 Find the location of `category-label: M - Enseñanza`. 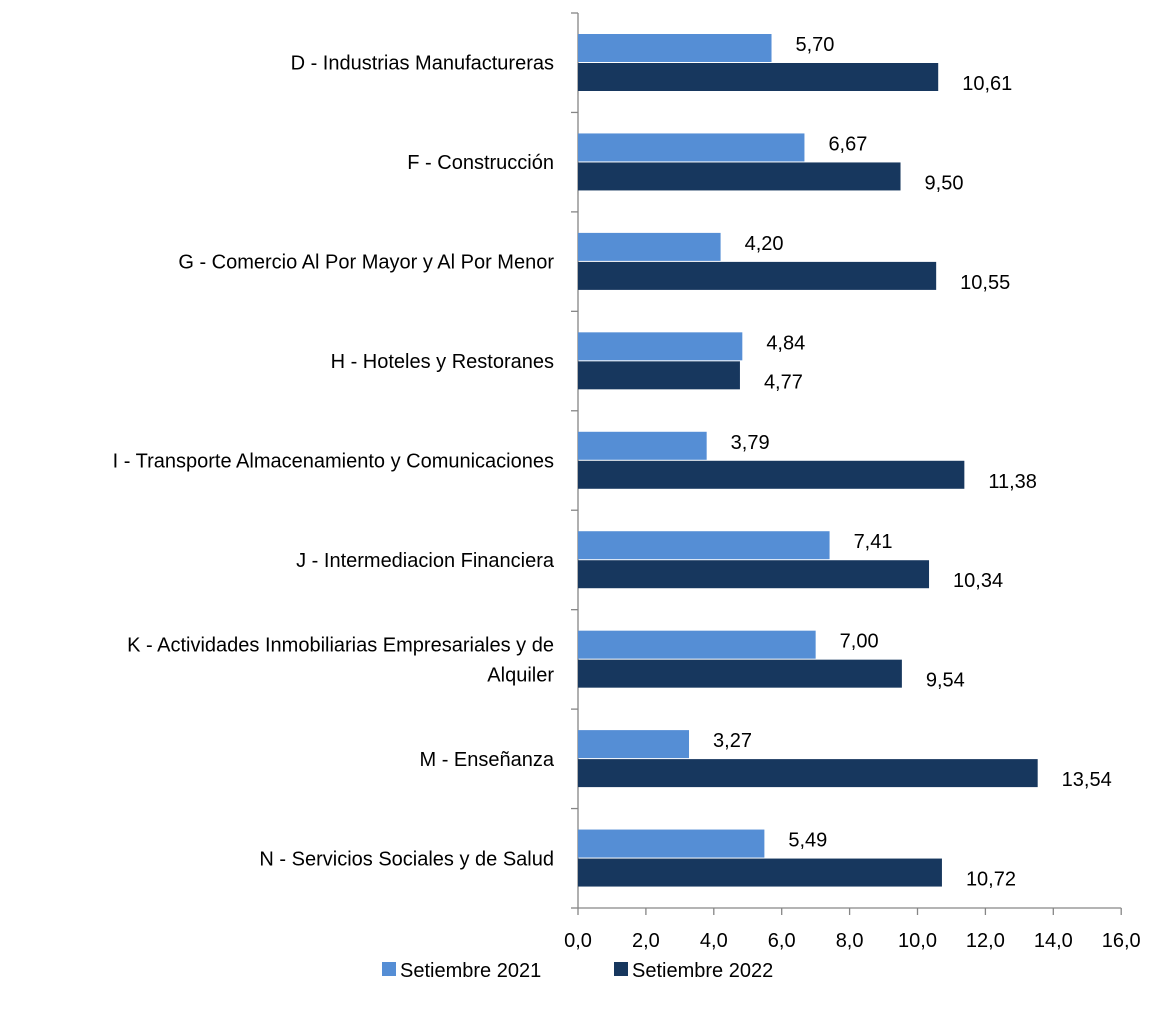

category-label: M - Enseñanza is located at coordinates (486, 760).